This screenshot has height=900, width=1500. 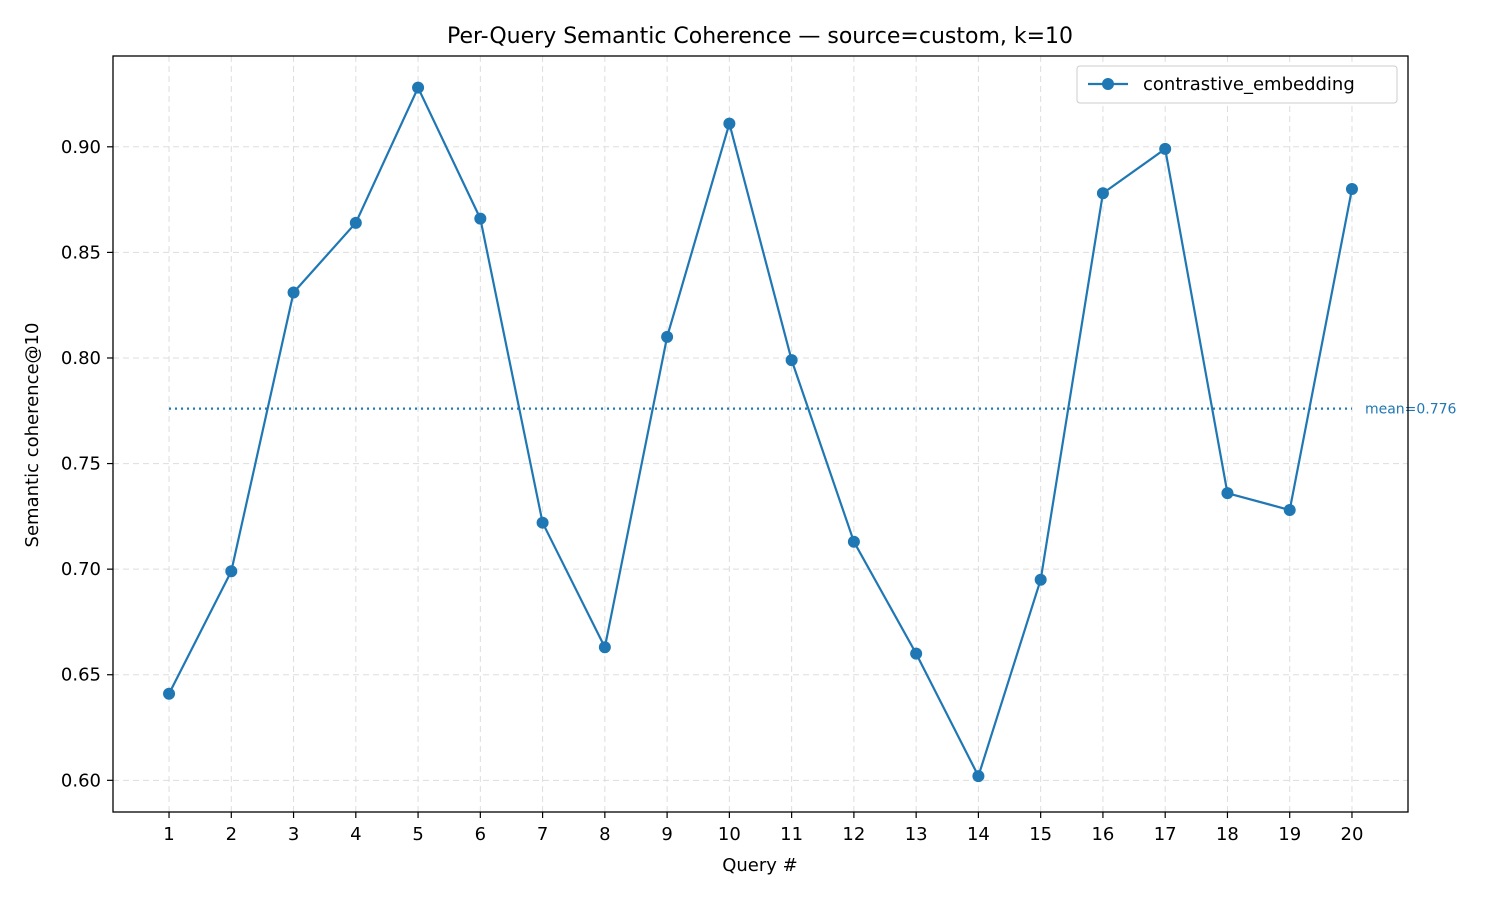 What do you see at coordinates (1165, 834) in the screenshot?
I see `x-tick-label: 17` at bounding box center [1165, 834].